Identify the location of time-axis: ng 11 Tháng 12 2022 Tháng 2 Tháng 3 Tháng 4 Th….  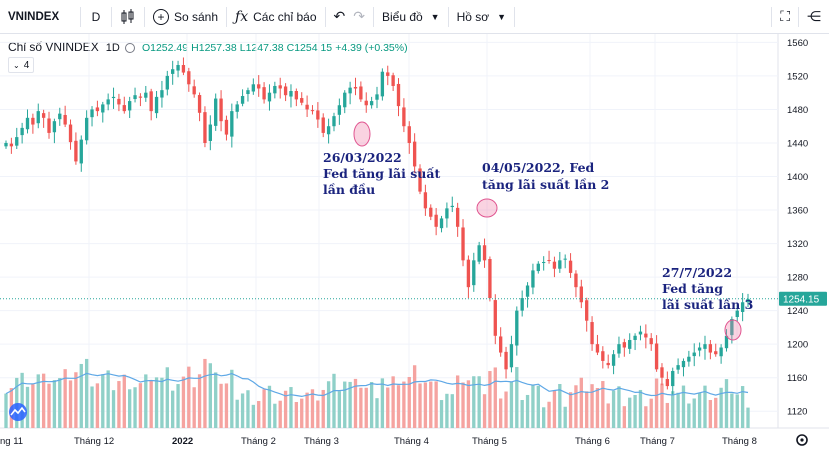
(378, 441).